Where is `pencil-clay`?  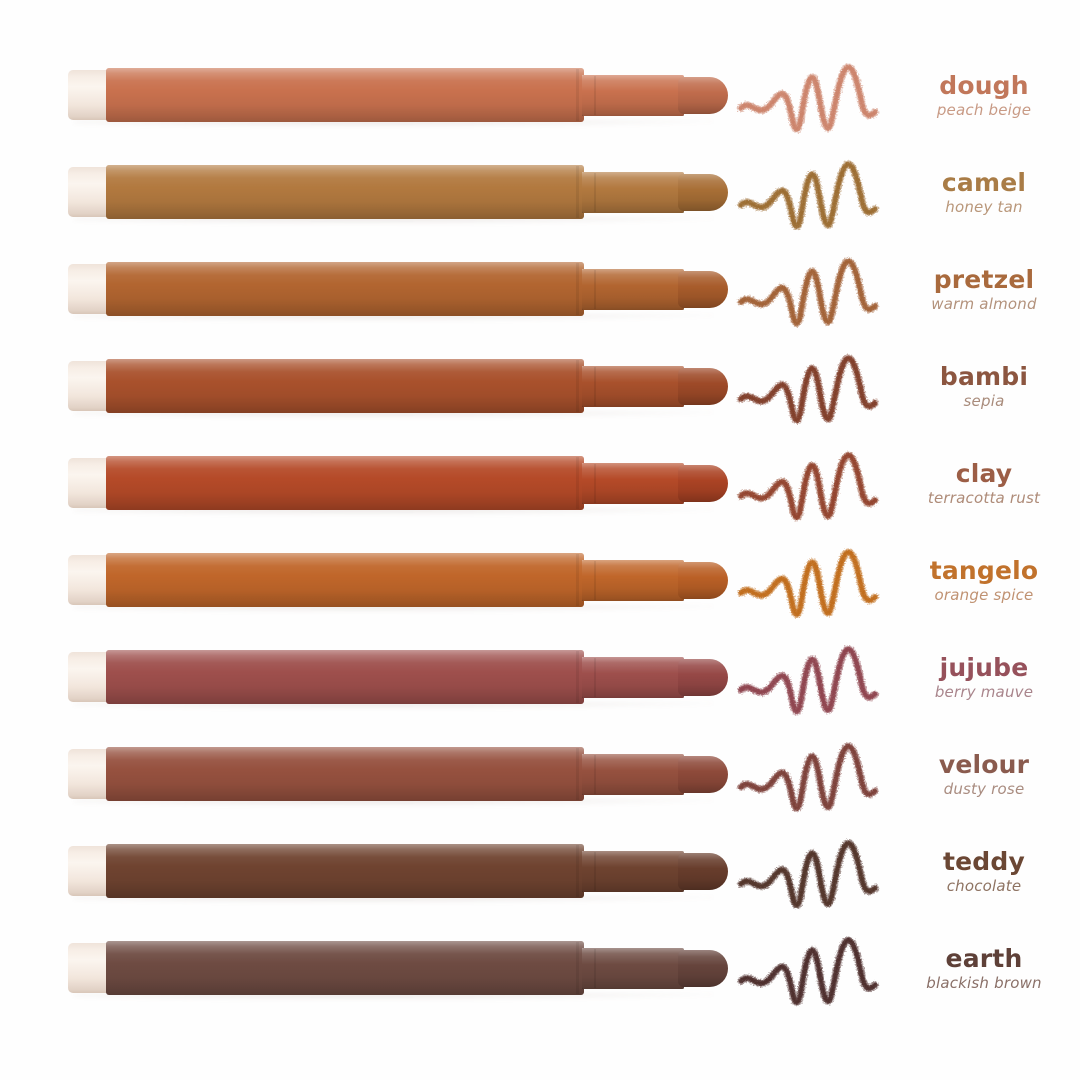 pencil-clay is located at coordinates (398, 483).